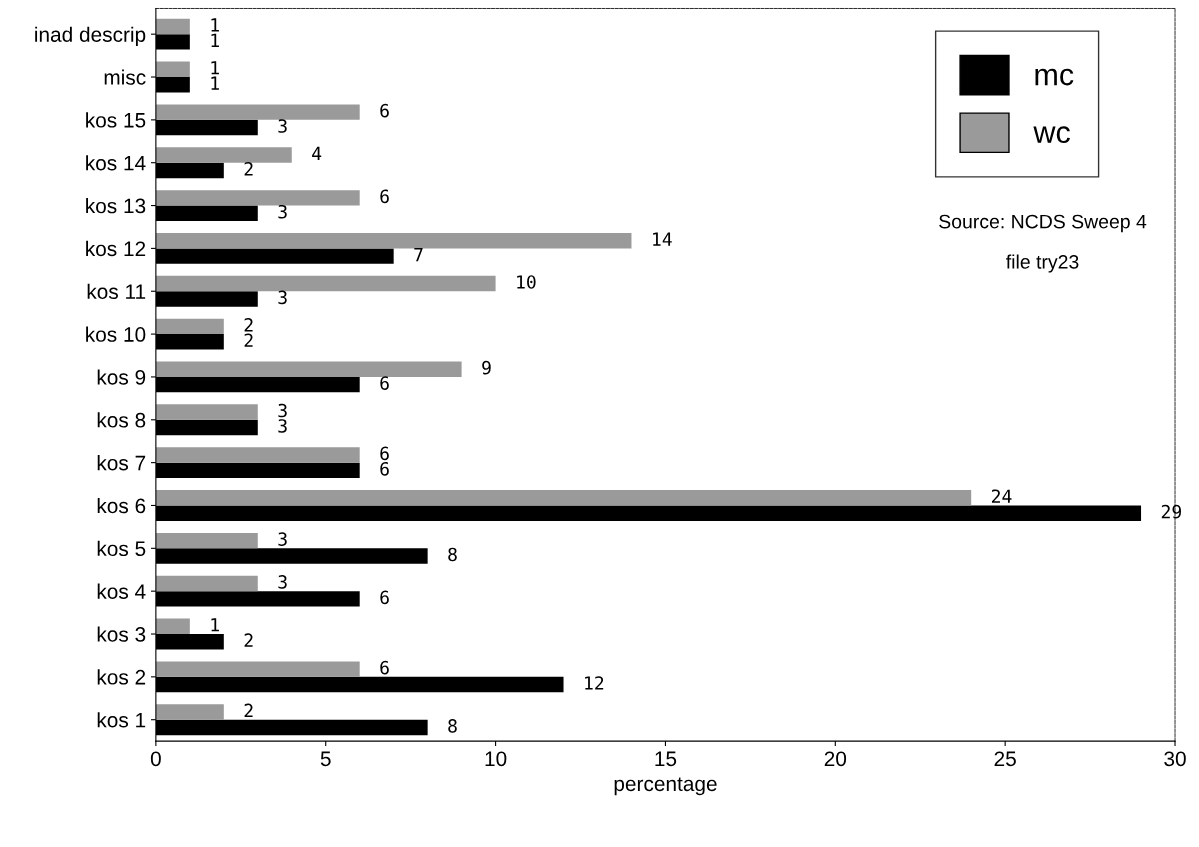  What do you see at coordinates (121, 634) in the screenshot?
I see `y-tick-label: kos 3` at bounding box center [121, 634].